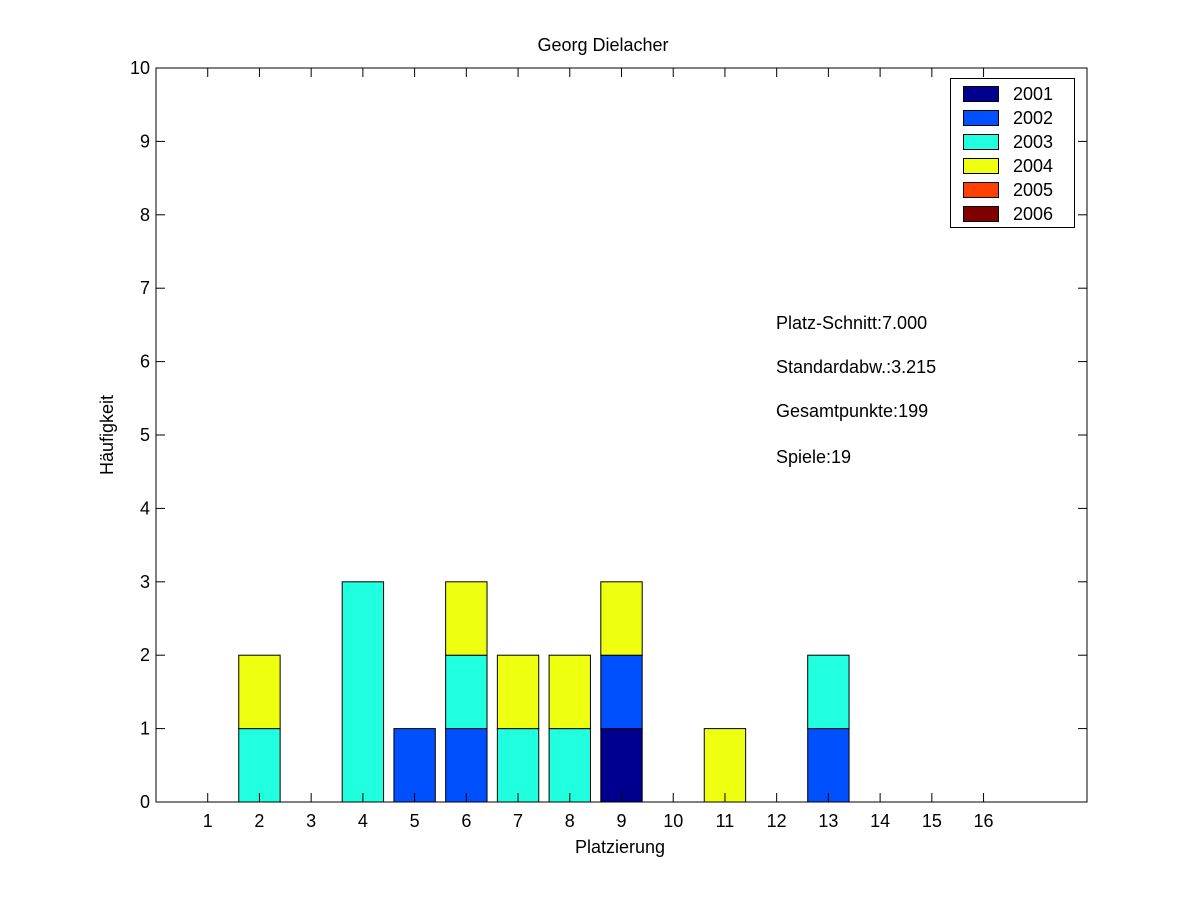 This screenshot has width=1201, height=901. Describe the element at coordinates (621, 821) in the screenshot. I see `x-tick-label: 9` at that location.